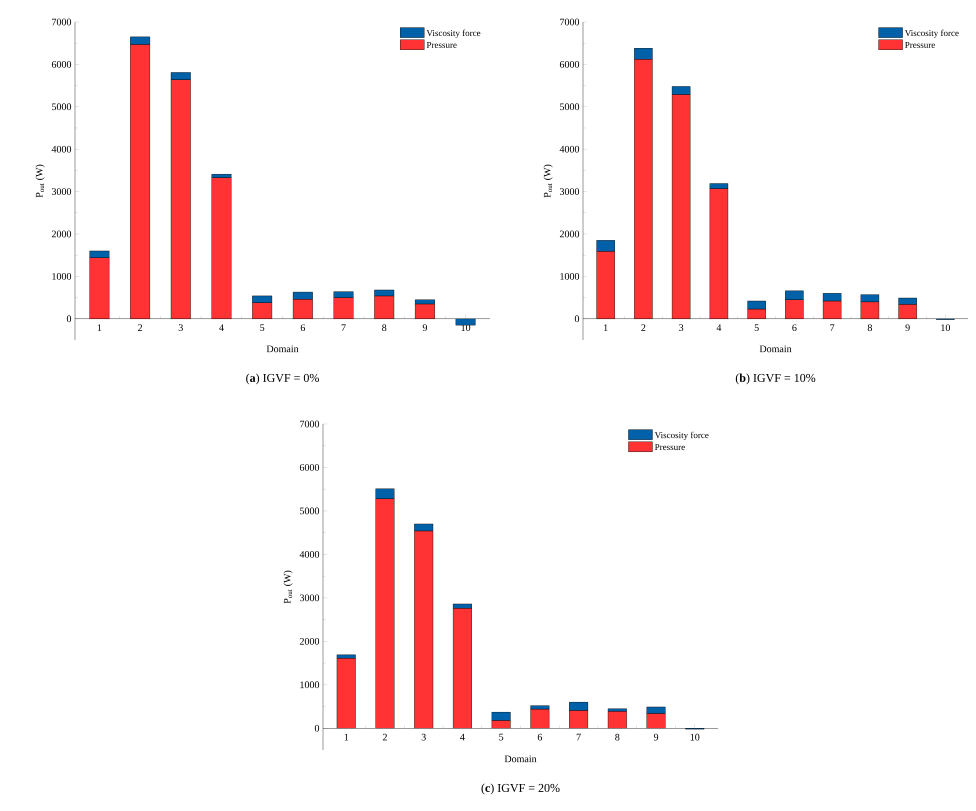 This screenshot has height=811, width=976. Describe the element at coordinates (521, 789) in the screenshot. I see `text: (c) IGVF = 20%` at that location.